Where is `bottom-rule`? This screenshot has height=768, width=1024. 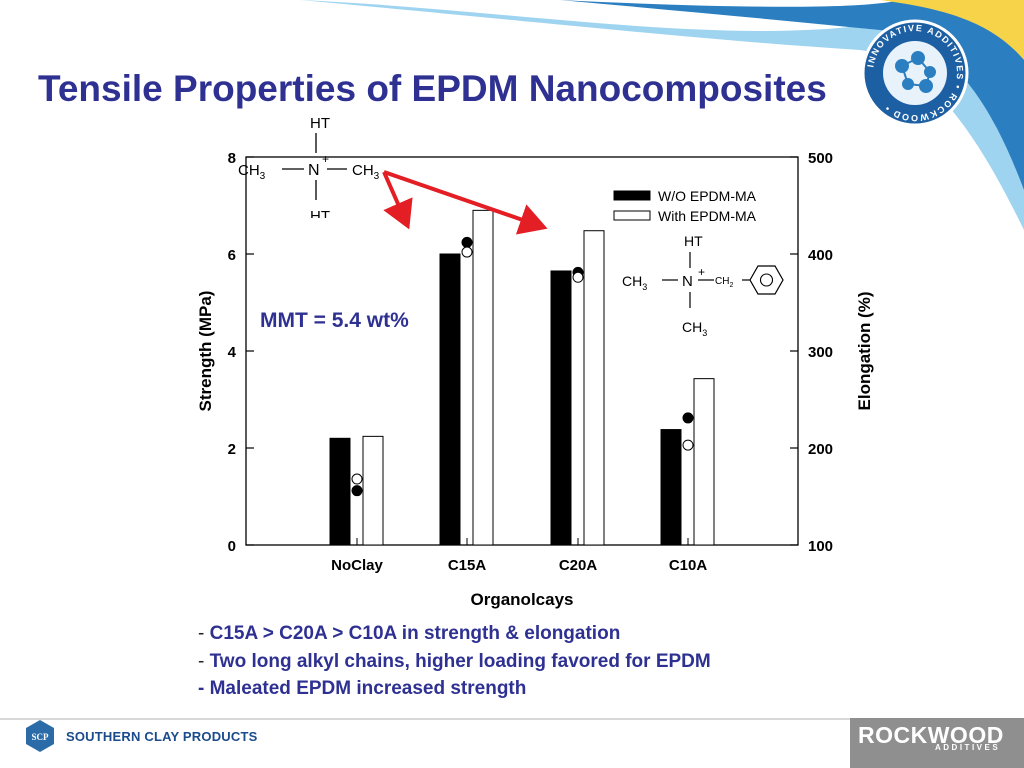 bottom-rule is located at coordinates (512, 719).